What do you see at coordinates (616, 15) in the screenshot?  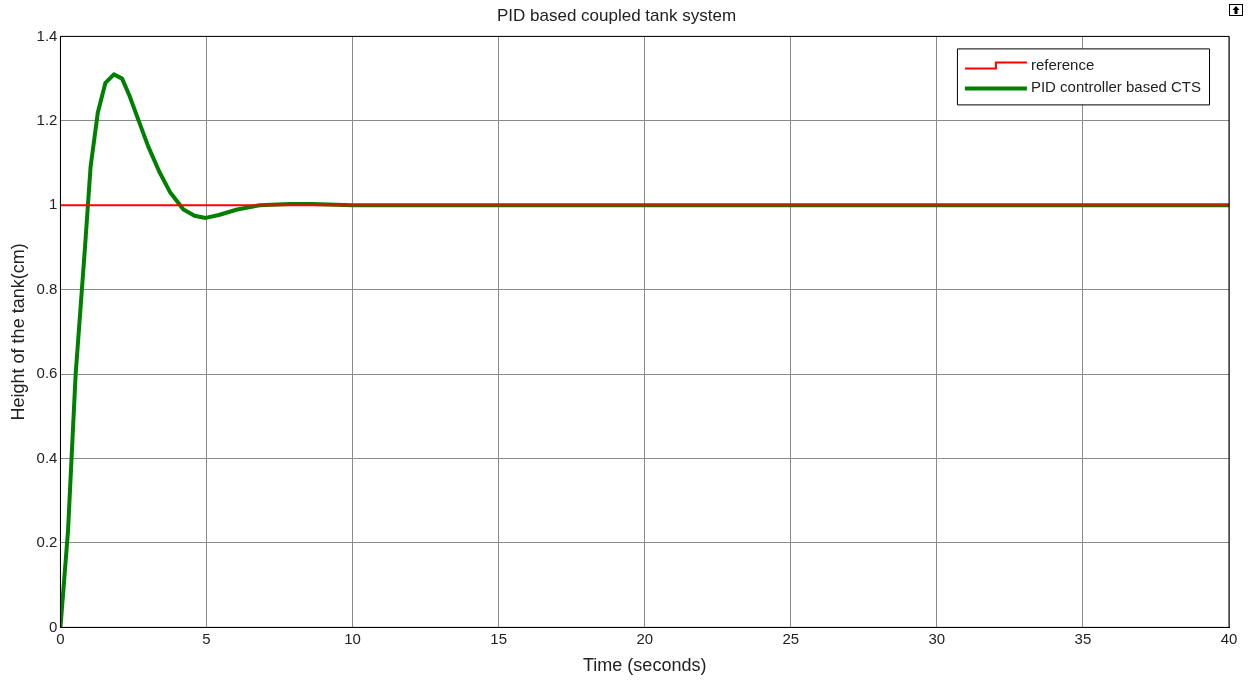 I see `chart-title: PID based coupled tank system` at bounding box center [616, 15].